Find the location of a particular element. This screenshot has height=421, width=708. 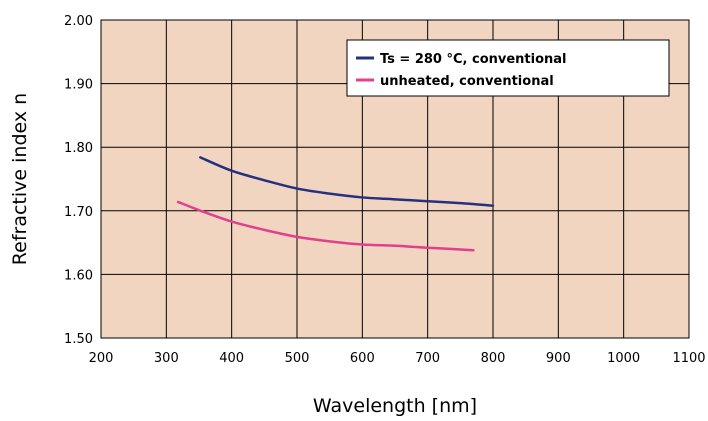

y-tick-label: 1.50 is located at coordinates (78, 339).